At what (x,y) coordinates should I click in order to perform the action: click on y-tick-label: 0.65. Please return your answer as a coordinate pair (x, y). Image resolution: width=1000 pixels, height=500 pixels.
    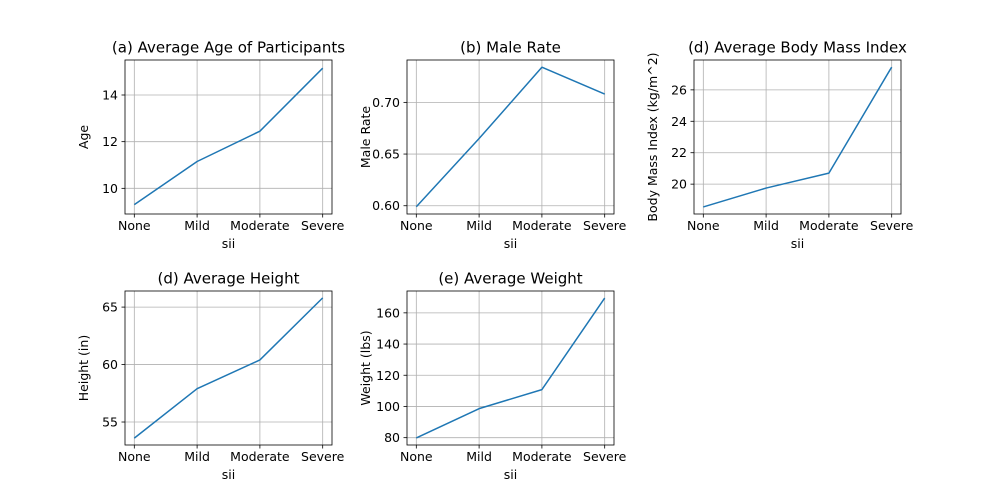
    Looking at the image, I should click on (386, 154).